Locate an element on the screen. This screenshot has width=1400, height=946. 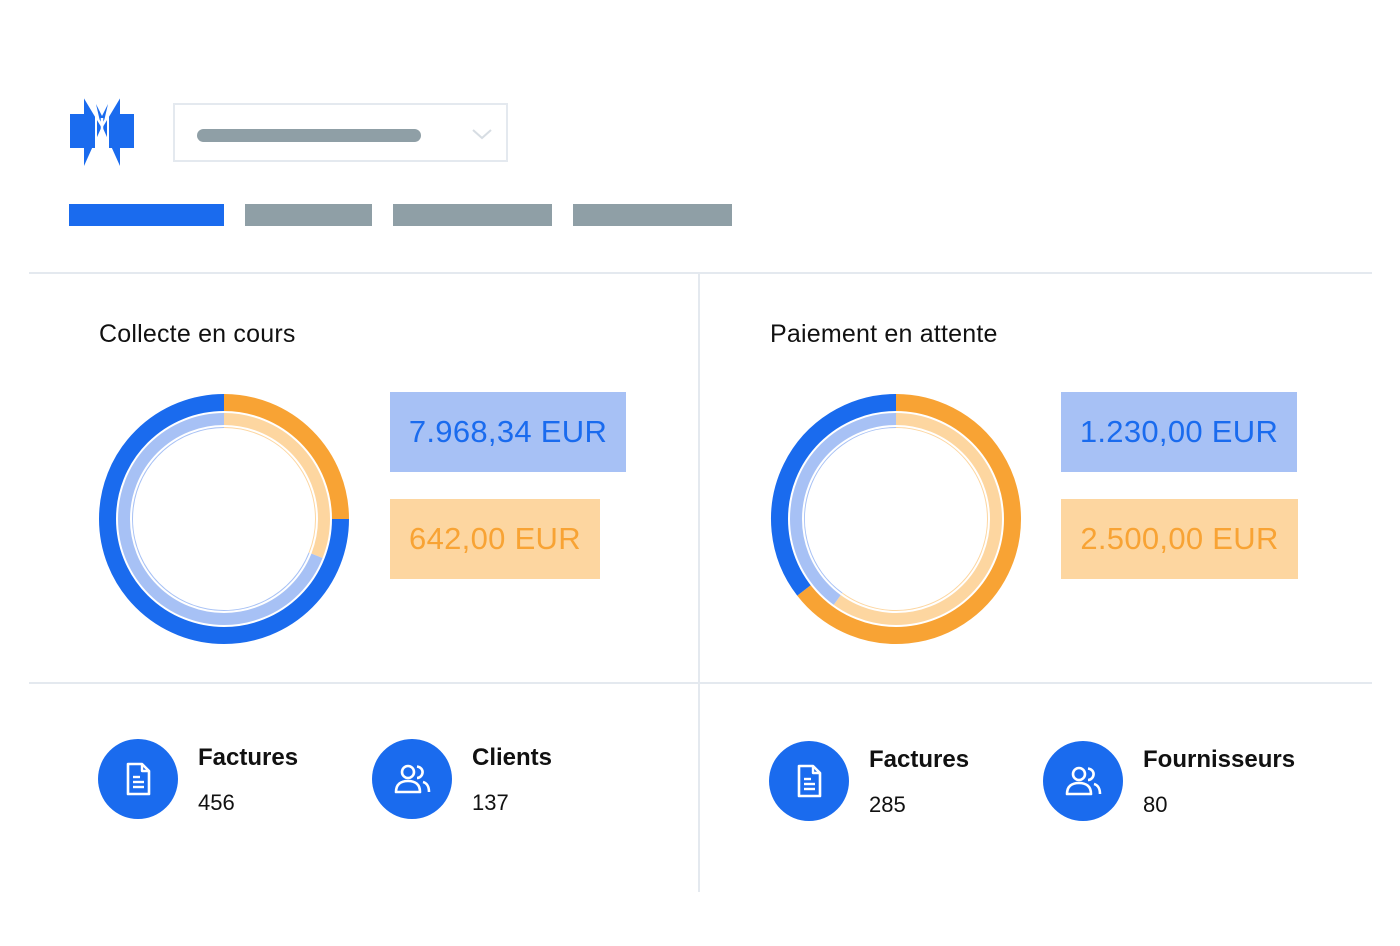
account-selector-dropdown is located at coordinates (340, 132).